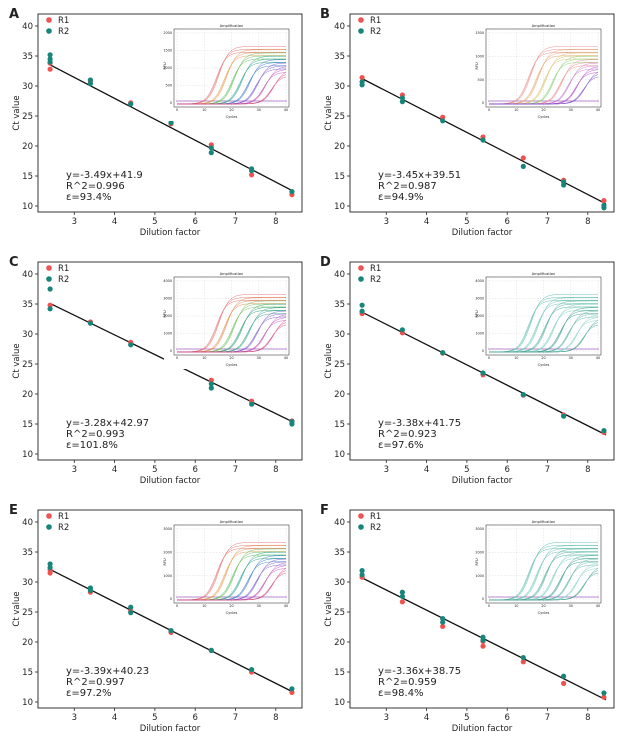 The height and width of the screenshot is (732, 624). Describe the element at coordinates (89, 693) in the screenshot. I see `annotation-line: ε=97.2%` at that location.